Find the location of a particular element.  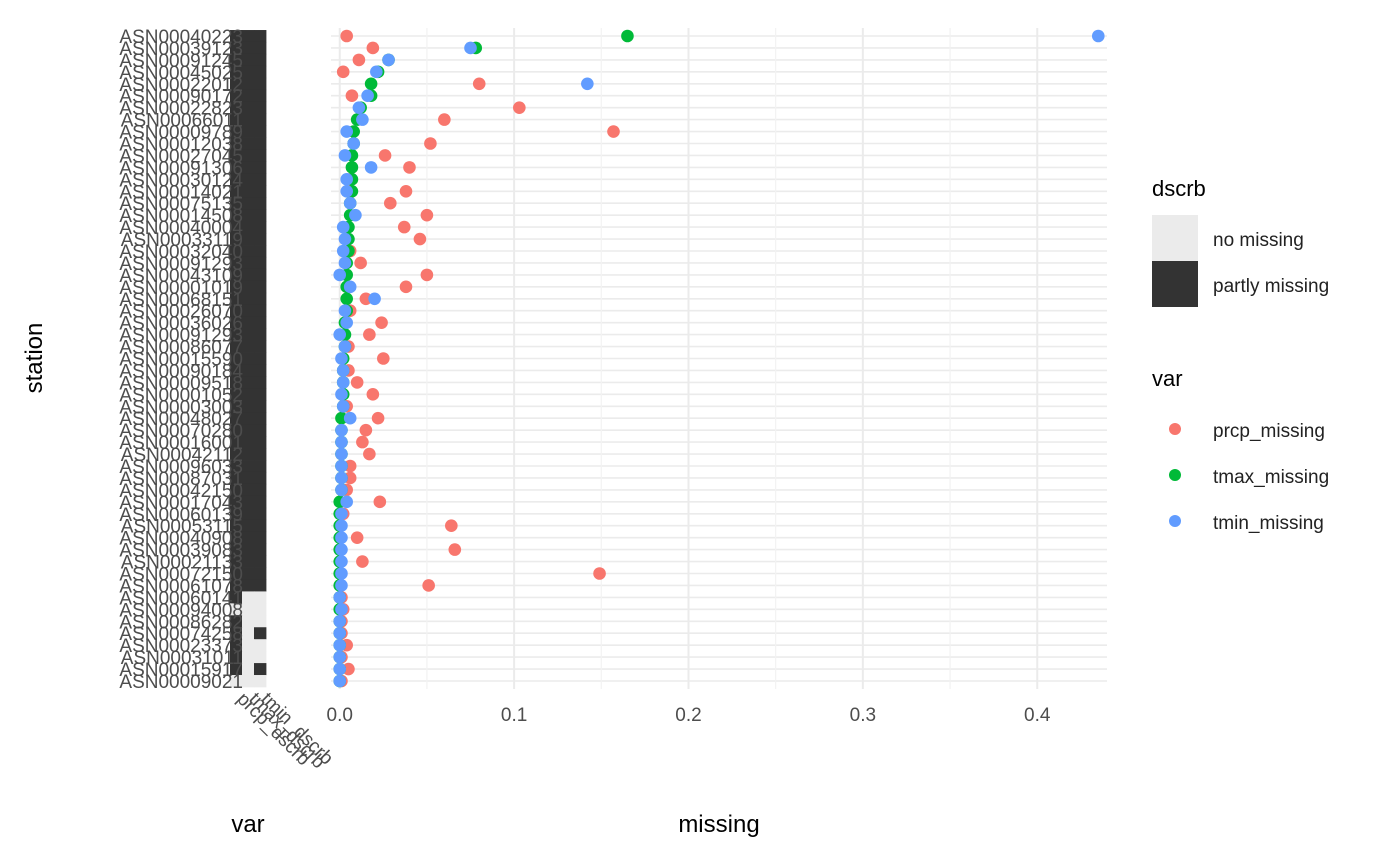

legend-label-tmin-missing: tmin_missing is located at coordinates (1268, 523).